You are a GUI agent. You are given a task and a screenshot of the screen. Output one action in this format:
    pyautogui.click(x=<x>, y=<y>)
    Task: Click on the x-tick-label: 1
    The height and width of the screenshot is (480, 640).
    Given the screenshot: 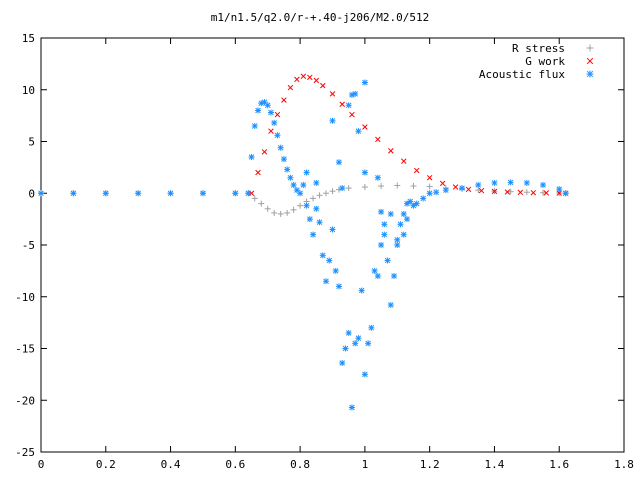 What is the action you would take?
    pyautogui.click(x=365, y=464)
    